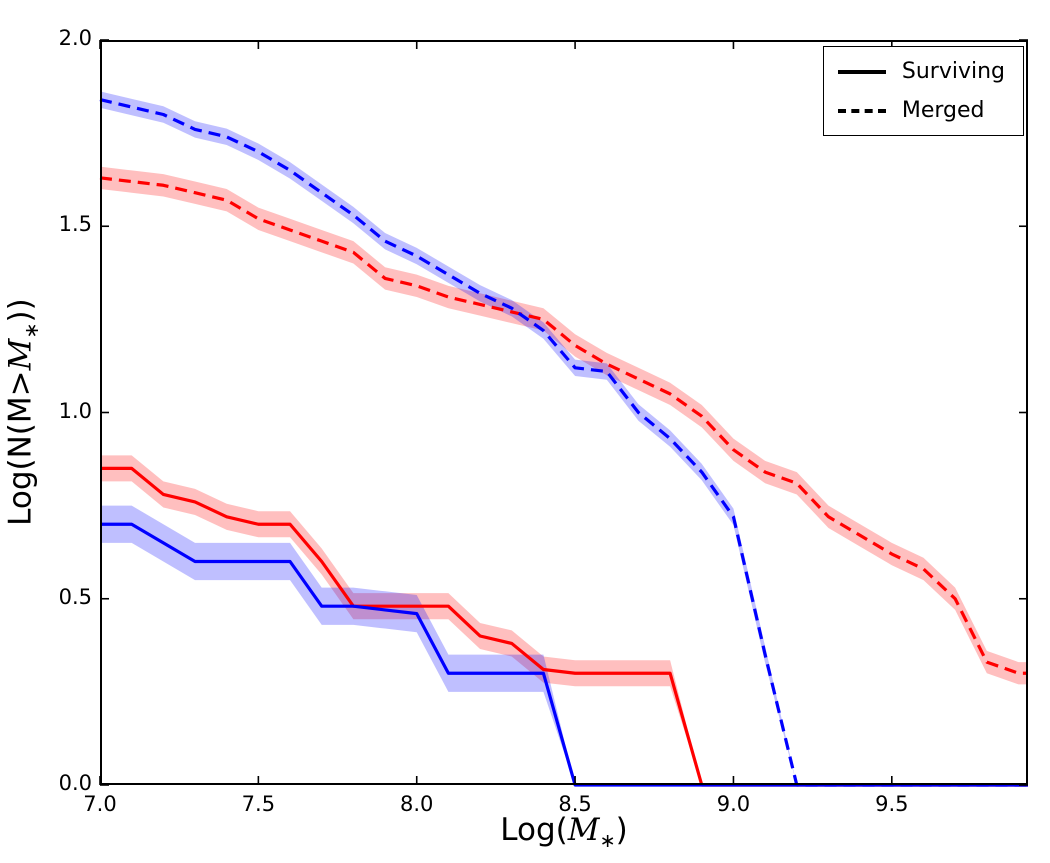 The height and width of the screenshot is (863, 1050). Describe the element at coordinates (75, 38) in the screenshot. I see `y-tick-label: 2.0` at that location.